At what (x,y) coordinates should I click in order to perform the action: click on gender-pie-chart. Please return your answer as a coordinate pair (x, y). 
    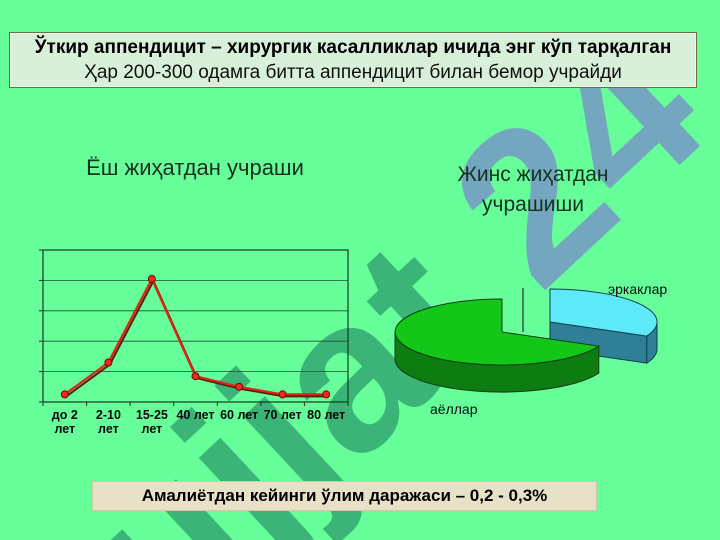
    Looking at the image, I should click on (526, 340).